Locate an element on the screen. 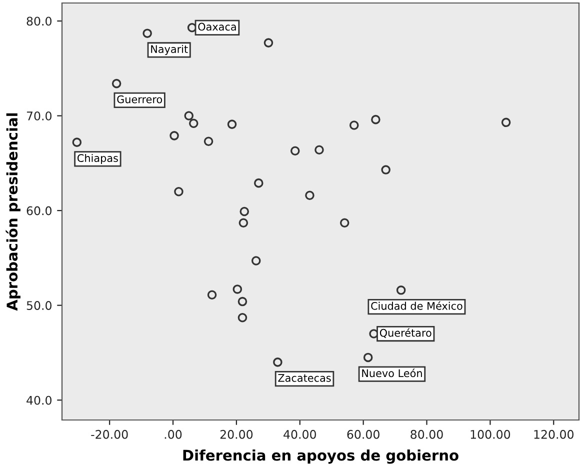  x-tick-label: 60.00 is located at coordinates (363, 434).